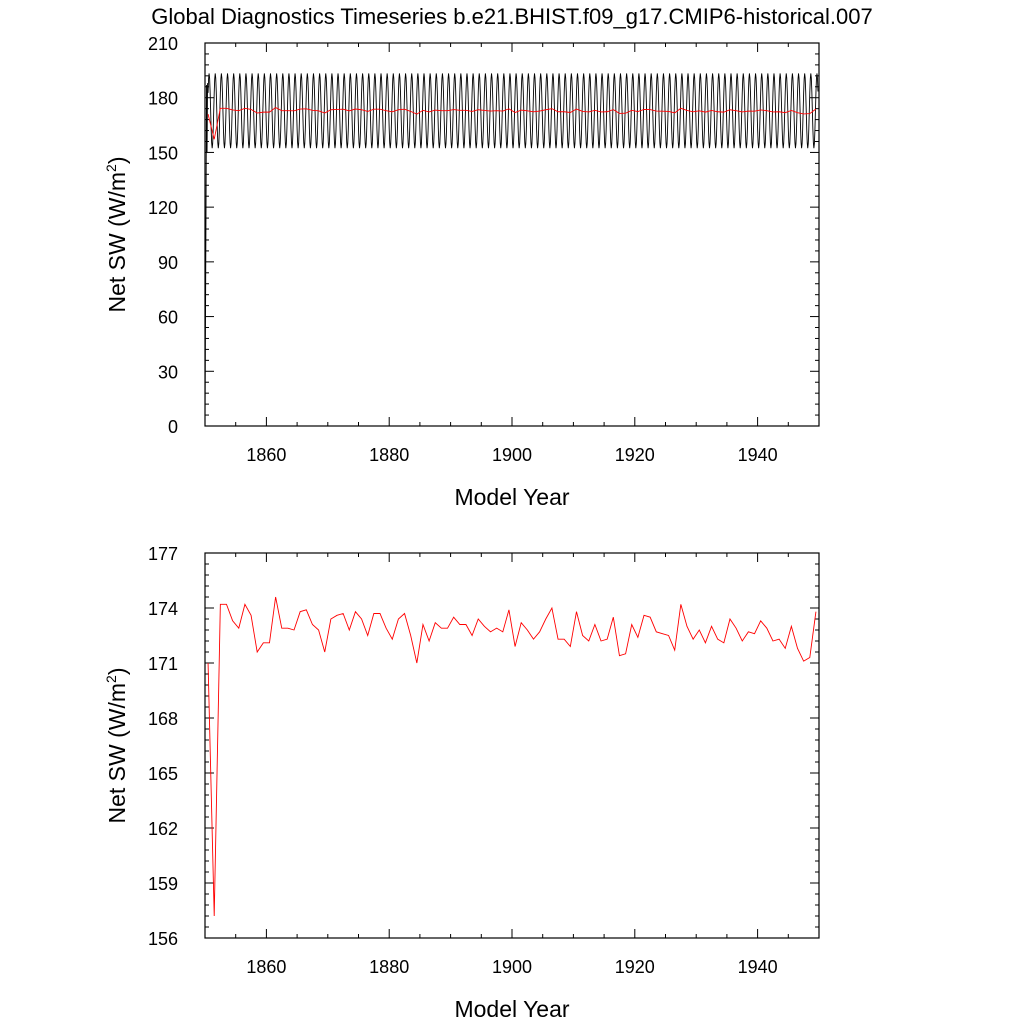 Image resolution: width=1024 pixels, height=1024 pixels. Describe the element at coordinates (168, 318) in the screenshot. I see `y-tick-label: 60` at that location.